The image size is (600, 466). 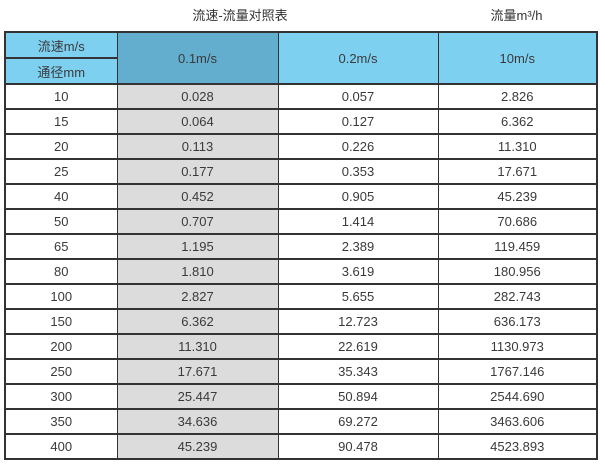 I want to click on cell-flow-0-1ms: 2.827, so click(x=197, y=296).